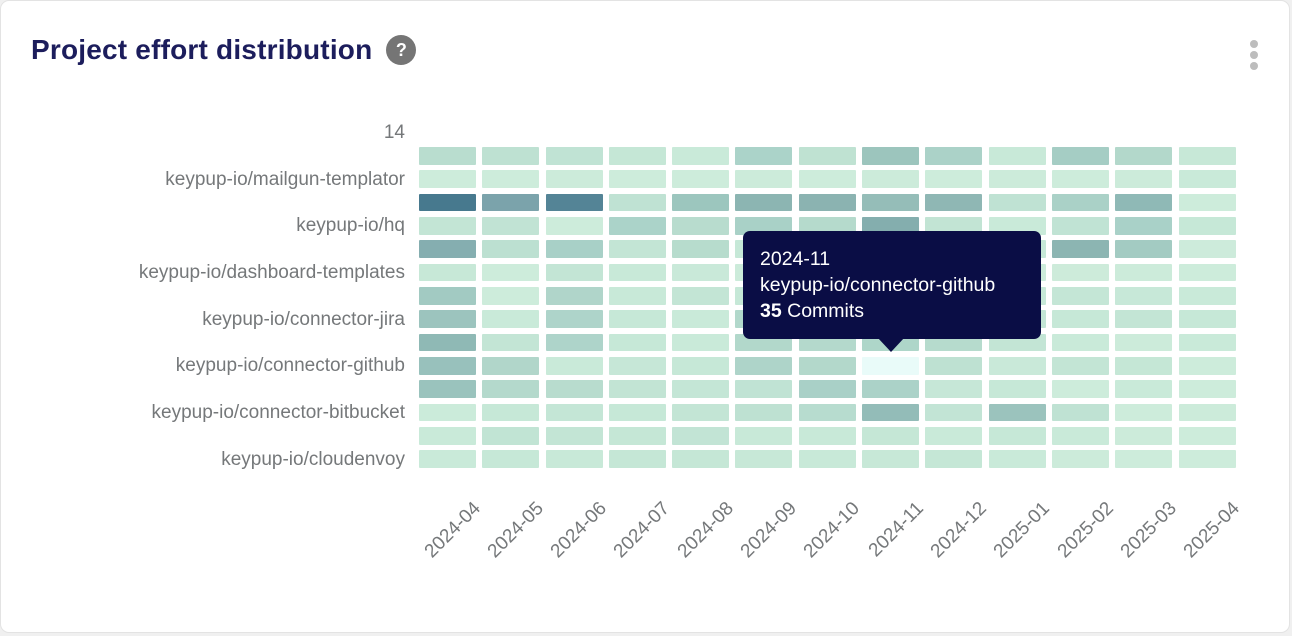 This screenshot has width=1292, height=636. What do you see at coordinates (1254, 55) in the screenshot?
I see `kebab-menu-icon` at bounding box center [1254, 55].